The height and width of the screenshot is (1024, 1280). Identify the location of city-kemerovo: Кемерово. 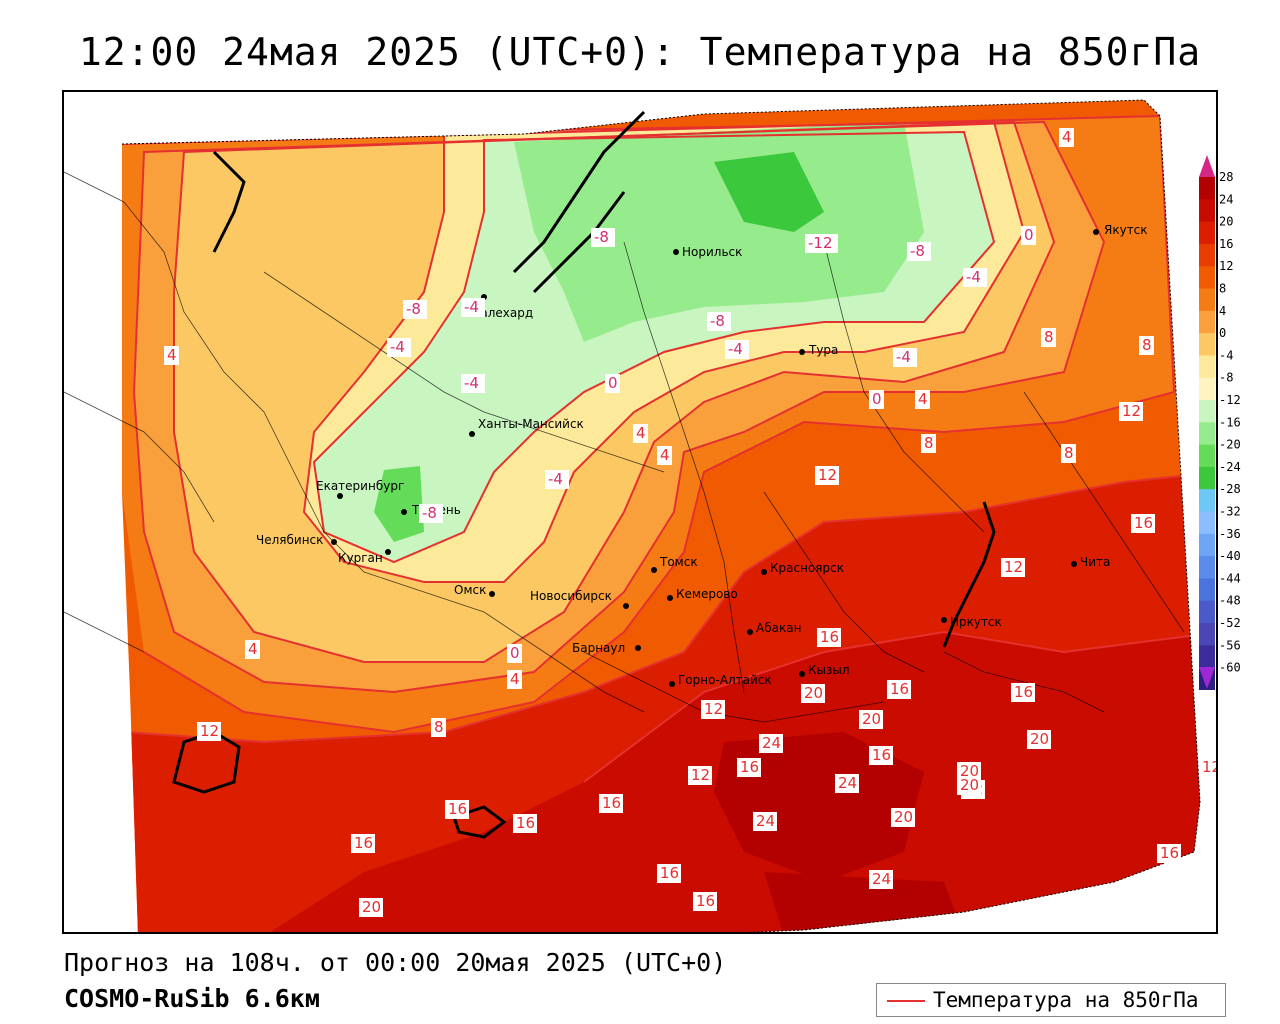
(702, 594).